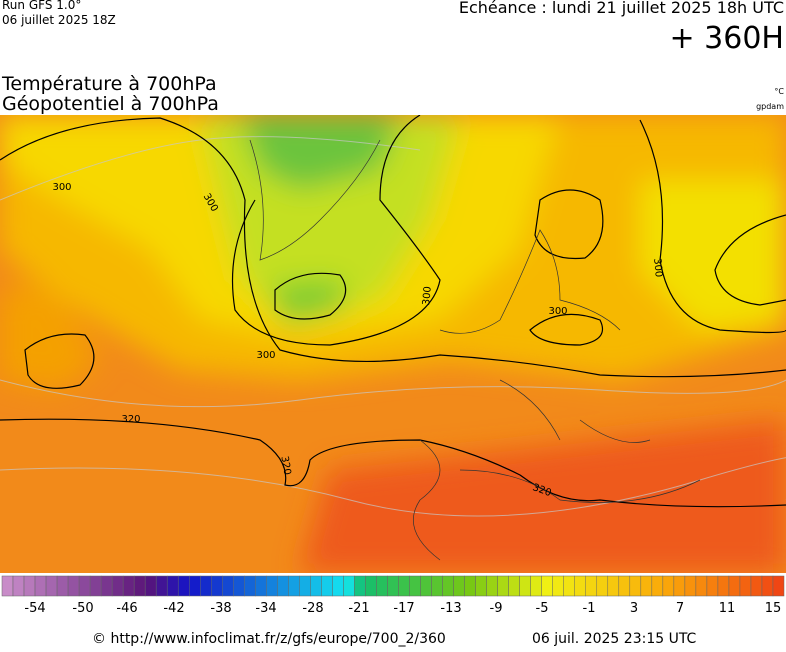 The image size is (786, 652). I want to click on colorbar-label: -38, so click(220, 608).